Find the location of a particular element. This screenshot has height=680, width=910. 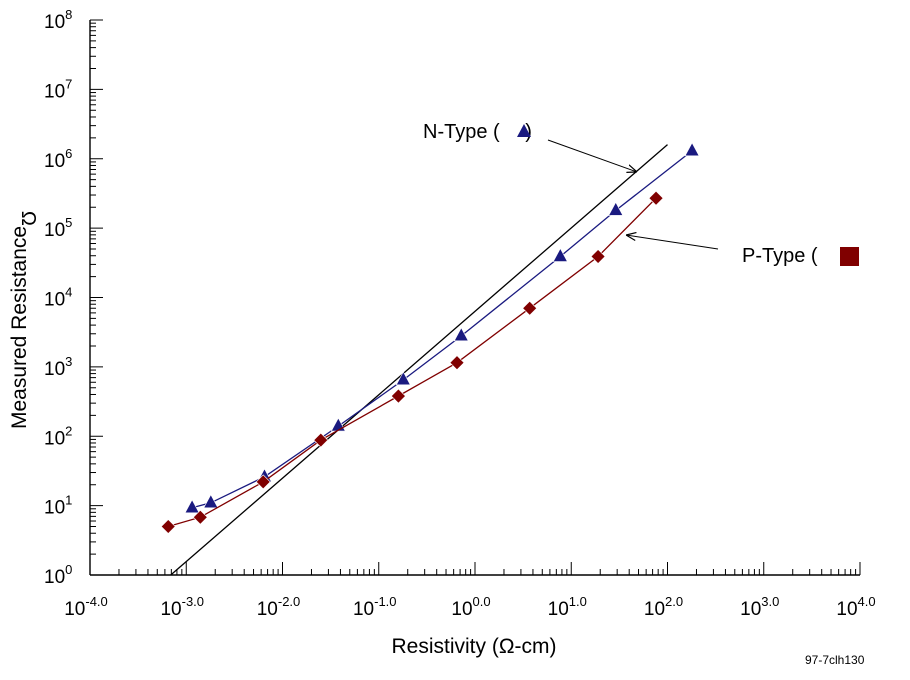

x-tick-exponent: -3.0 is located at coordinates (193, 601).